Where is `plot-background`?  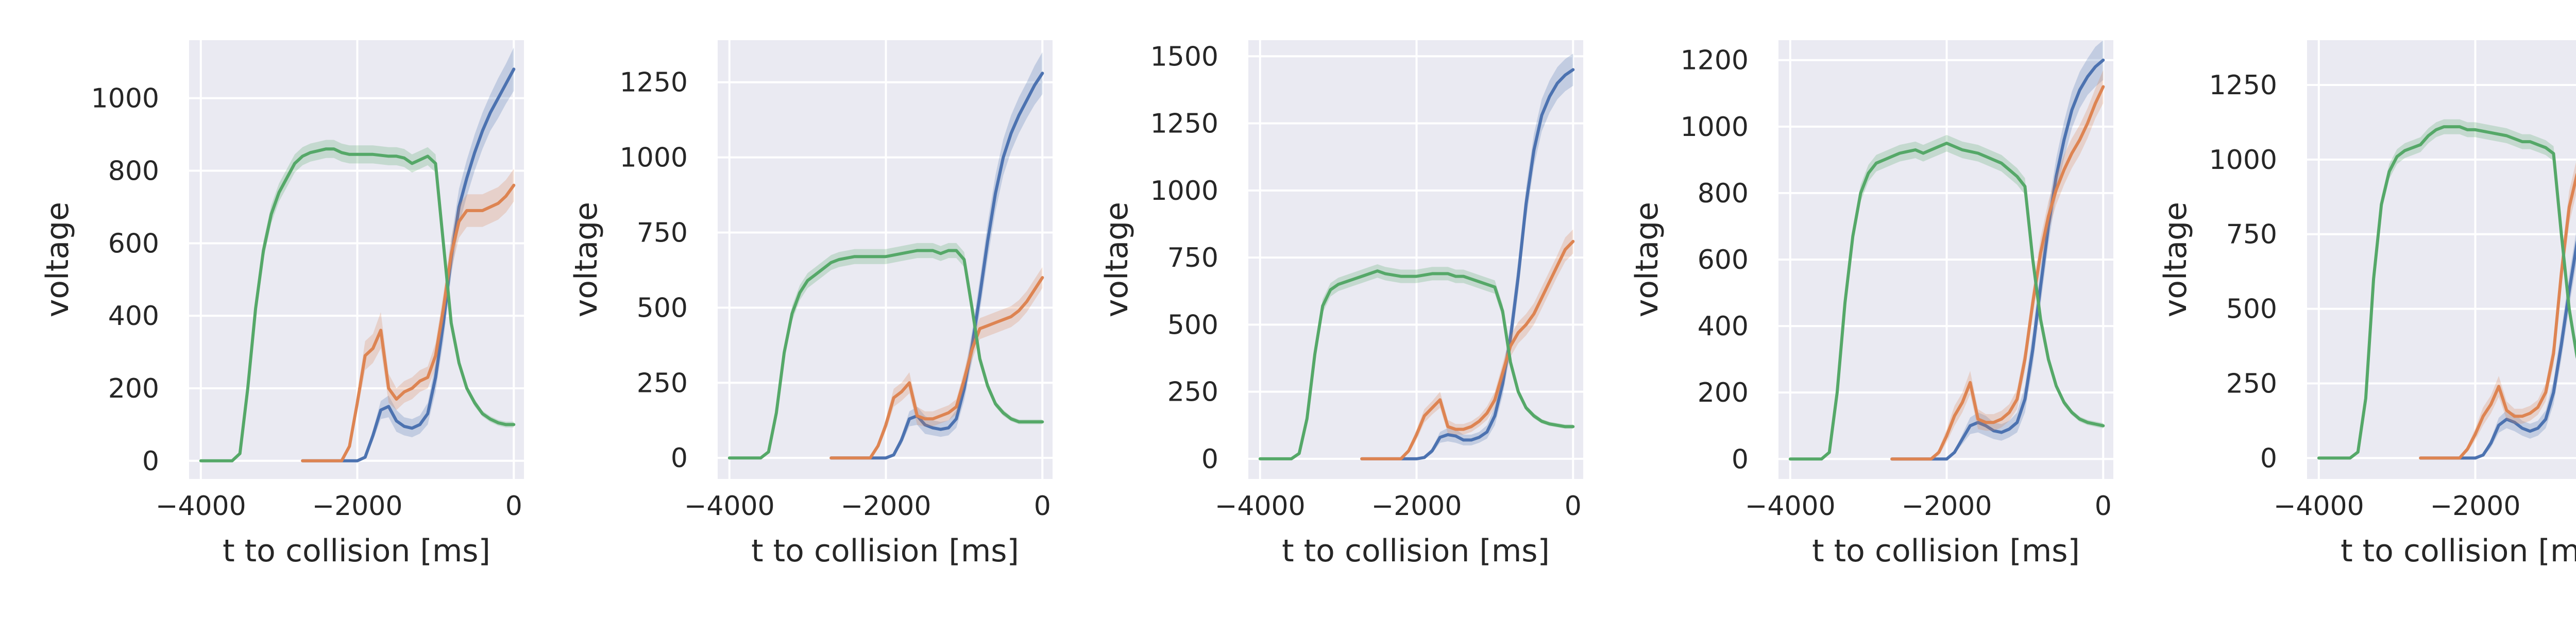 plot-background is located at coordinates (2441, 259).